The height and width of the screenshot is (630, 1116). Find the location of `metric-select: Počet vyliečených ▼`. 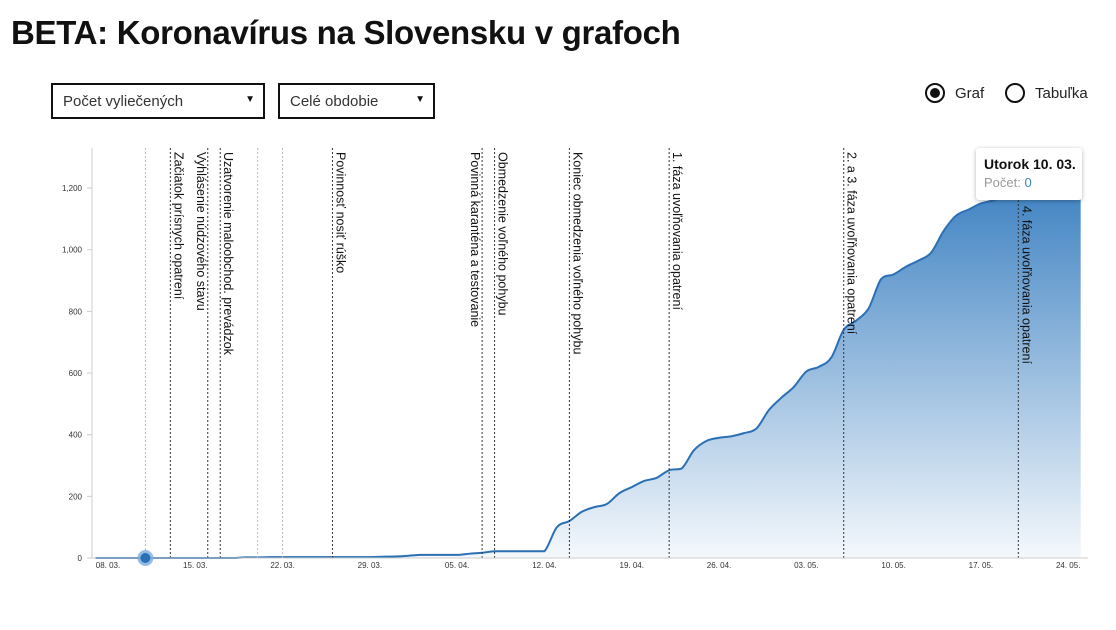

metric-select: Počet vyliečených ▼ is located at coordinates (158, 101).